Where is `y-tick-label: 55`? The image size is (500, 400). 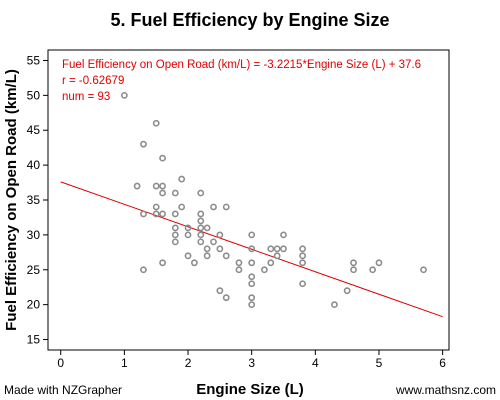
y-tick-label: 55 is located at coordinates (34, 60).